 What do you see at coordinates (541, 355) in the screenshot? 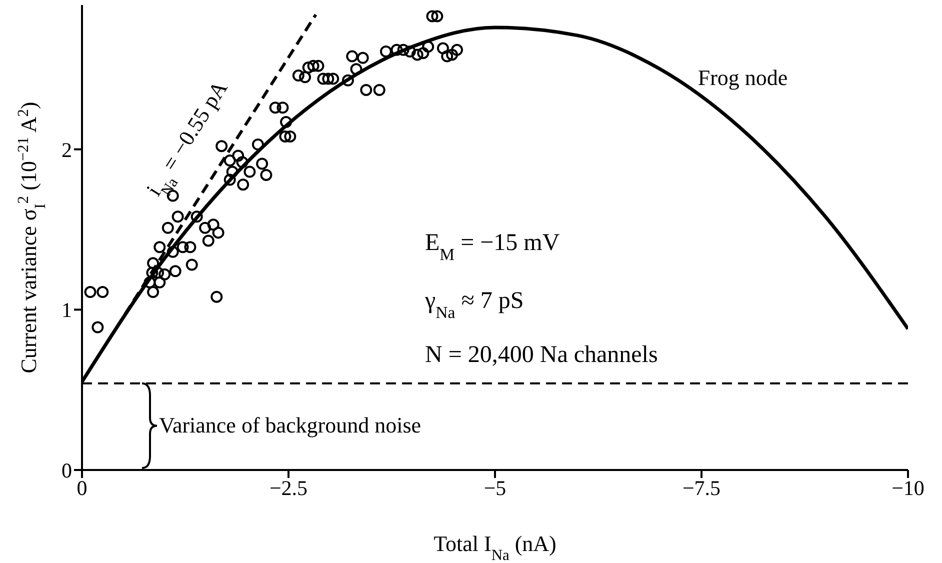
I see `annotation: N = 20,400 Na channels` at bounding box center [541, 355].